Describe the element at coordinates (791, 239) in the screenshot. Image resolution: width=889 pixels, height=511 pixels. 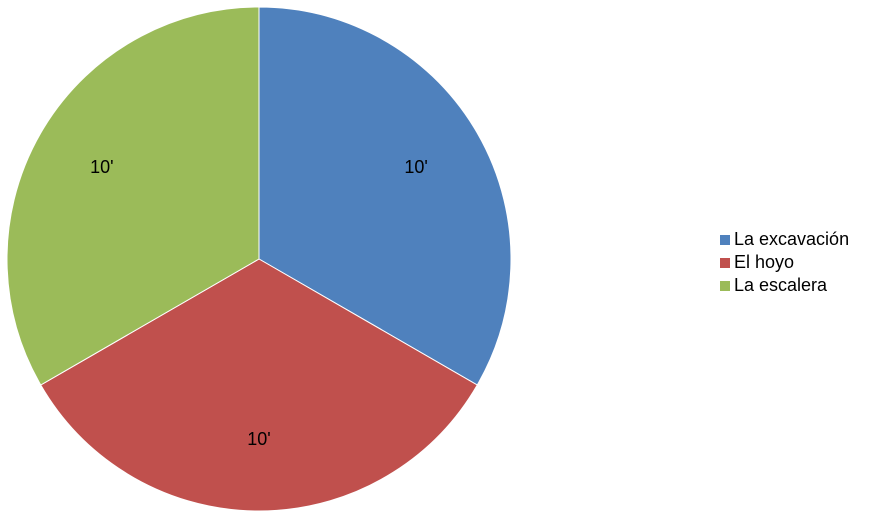
I see `legend-label: La excavación` at that location.